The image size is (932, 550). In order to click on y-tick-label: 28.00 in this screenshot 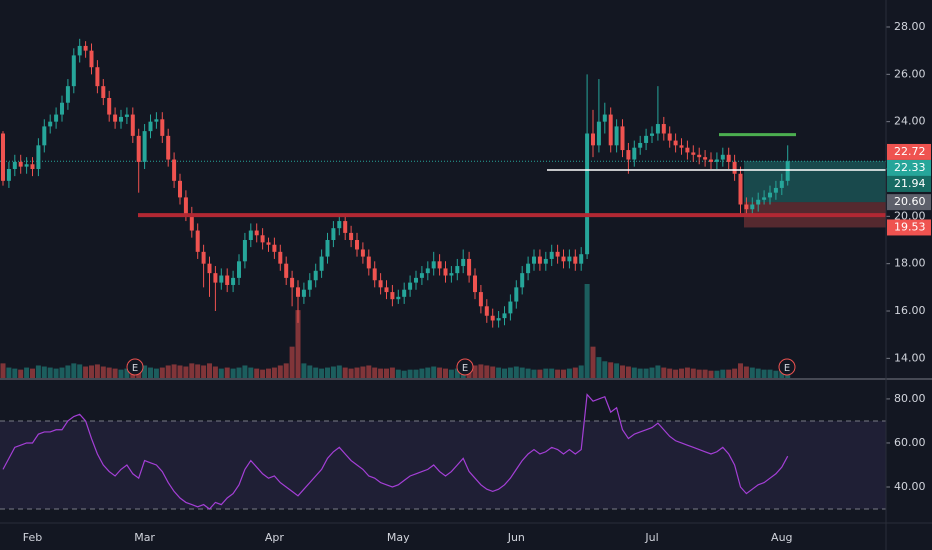, I will do `click(910, 26)`.